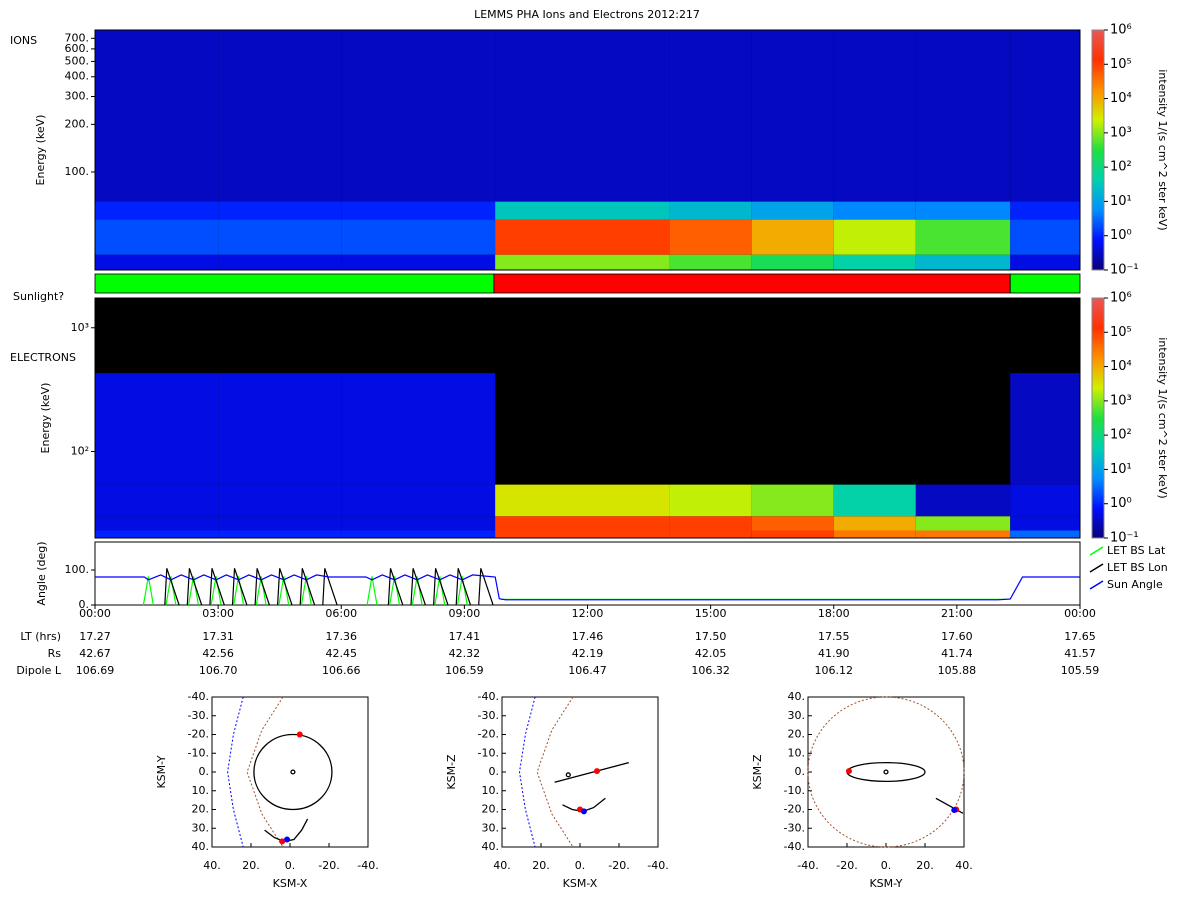  I want to click on colorbar-tick-label: 10², so click(1121, 167).